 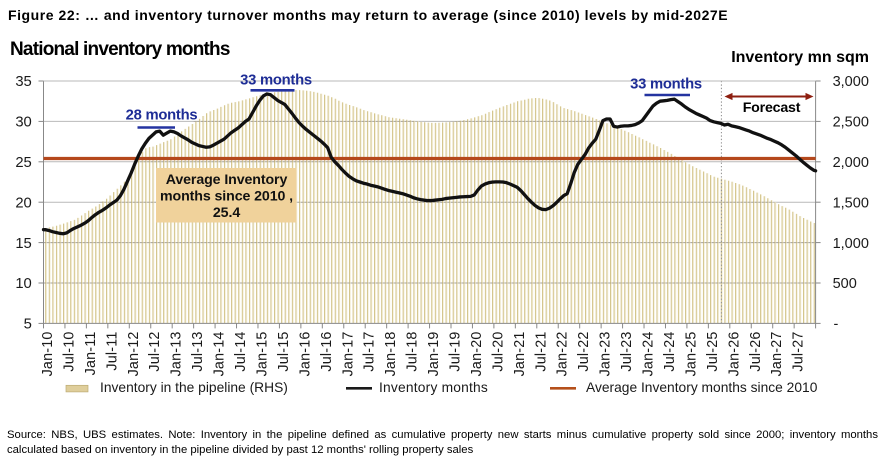 What do you see at coordinates (851, 163) in the screenshot?
I see `svg-text: 2,000` at bounding box center [851, 163].